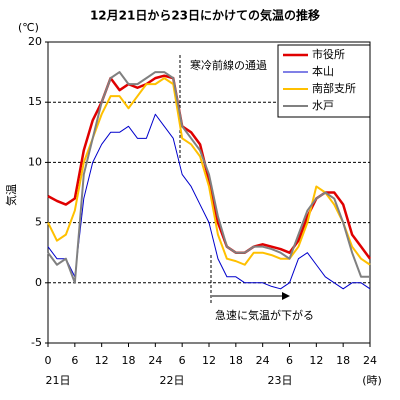 This screenshot has width=400, height=400. Describe the element at coordinates (38, 282) in the screenshot. I see `y-tick-label: 0` at that location.